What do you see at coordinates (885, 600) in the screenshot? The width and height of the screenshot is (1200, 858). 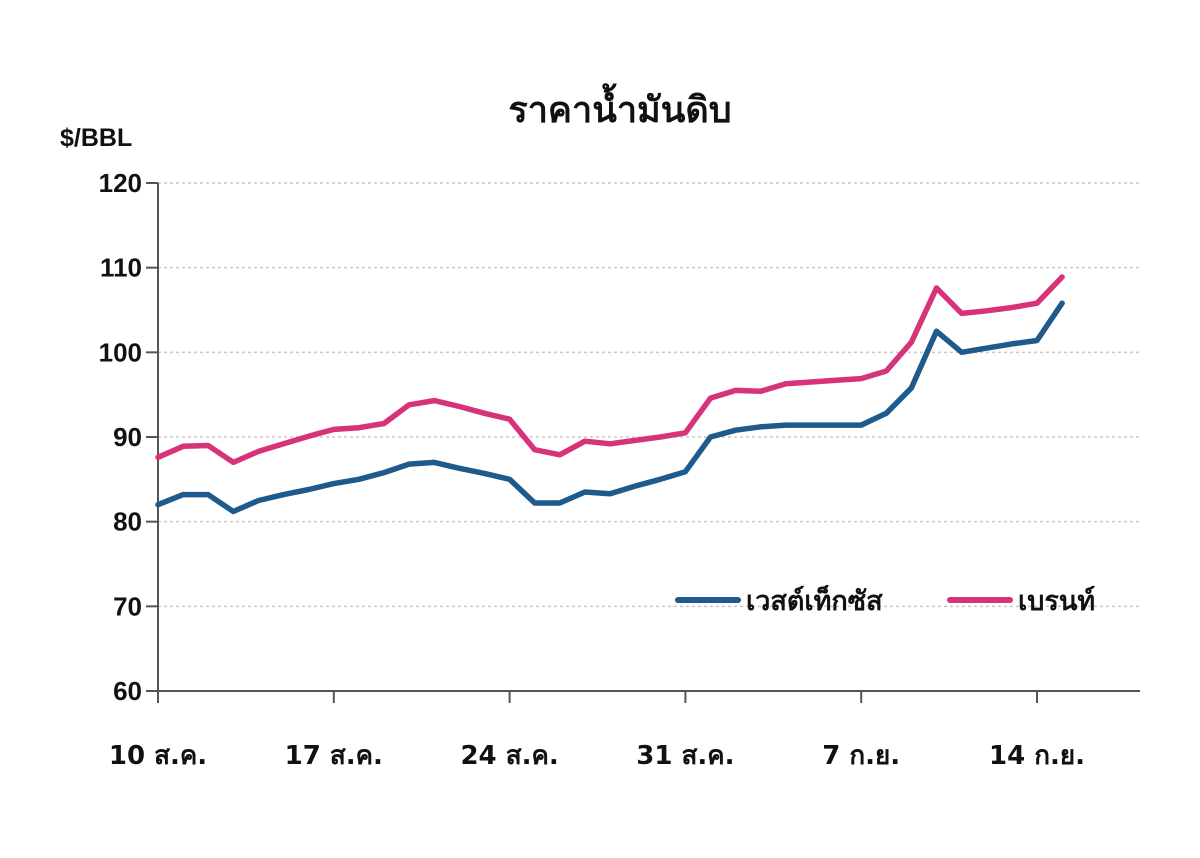 I see `legend: เวสต์เท็กซัส เบรนท์` at bounding box center [885, 600].